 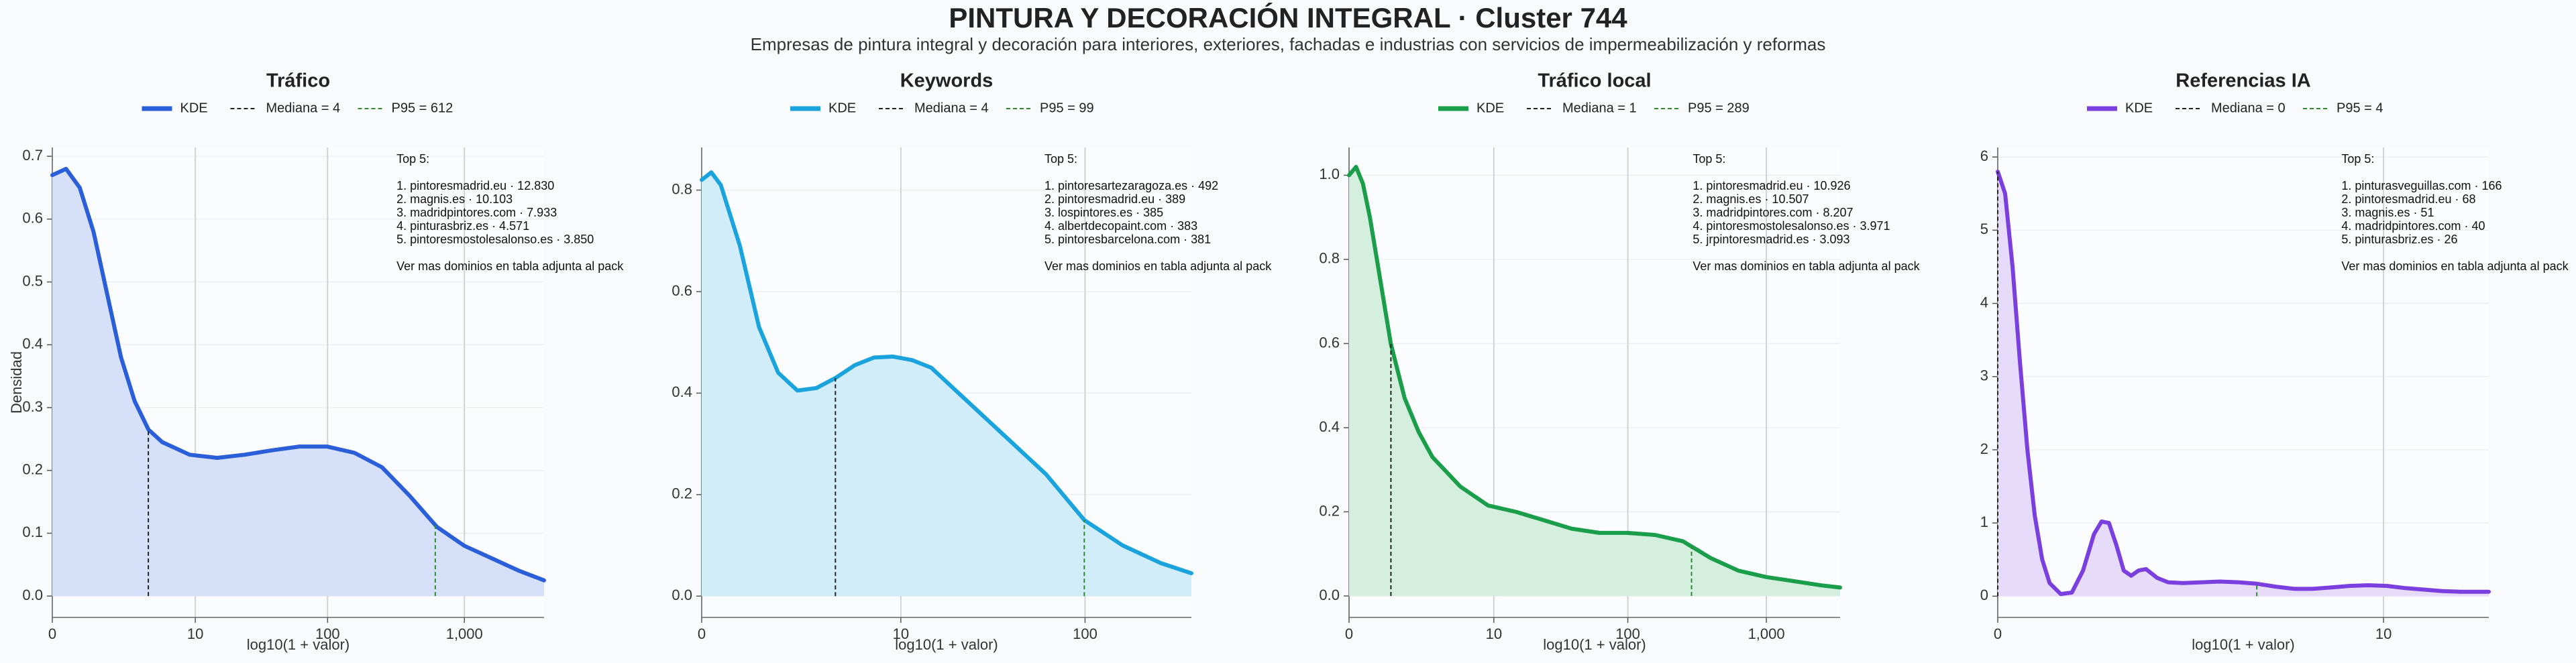 What do you see at coordinates (1984, 448) in the screenshot?
I see `y-tick-label: 2` at bounding box center [1984, 448].